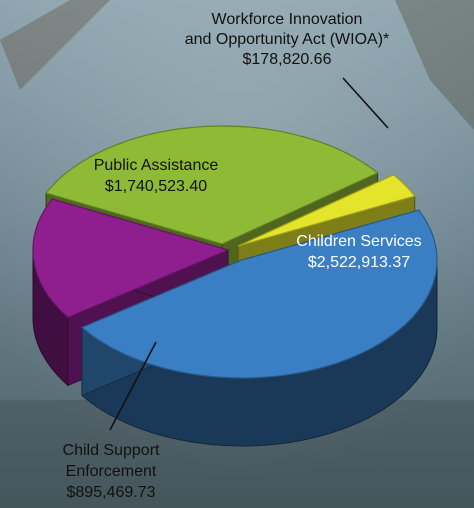 Image resolution: width=474 pixels, height=508 pixels. Describe the element at coordinates (133, 386) in the screenshot. I see `support-leader-line` at that location.